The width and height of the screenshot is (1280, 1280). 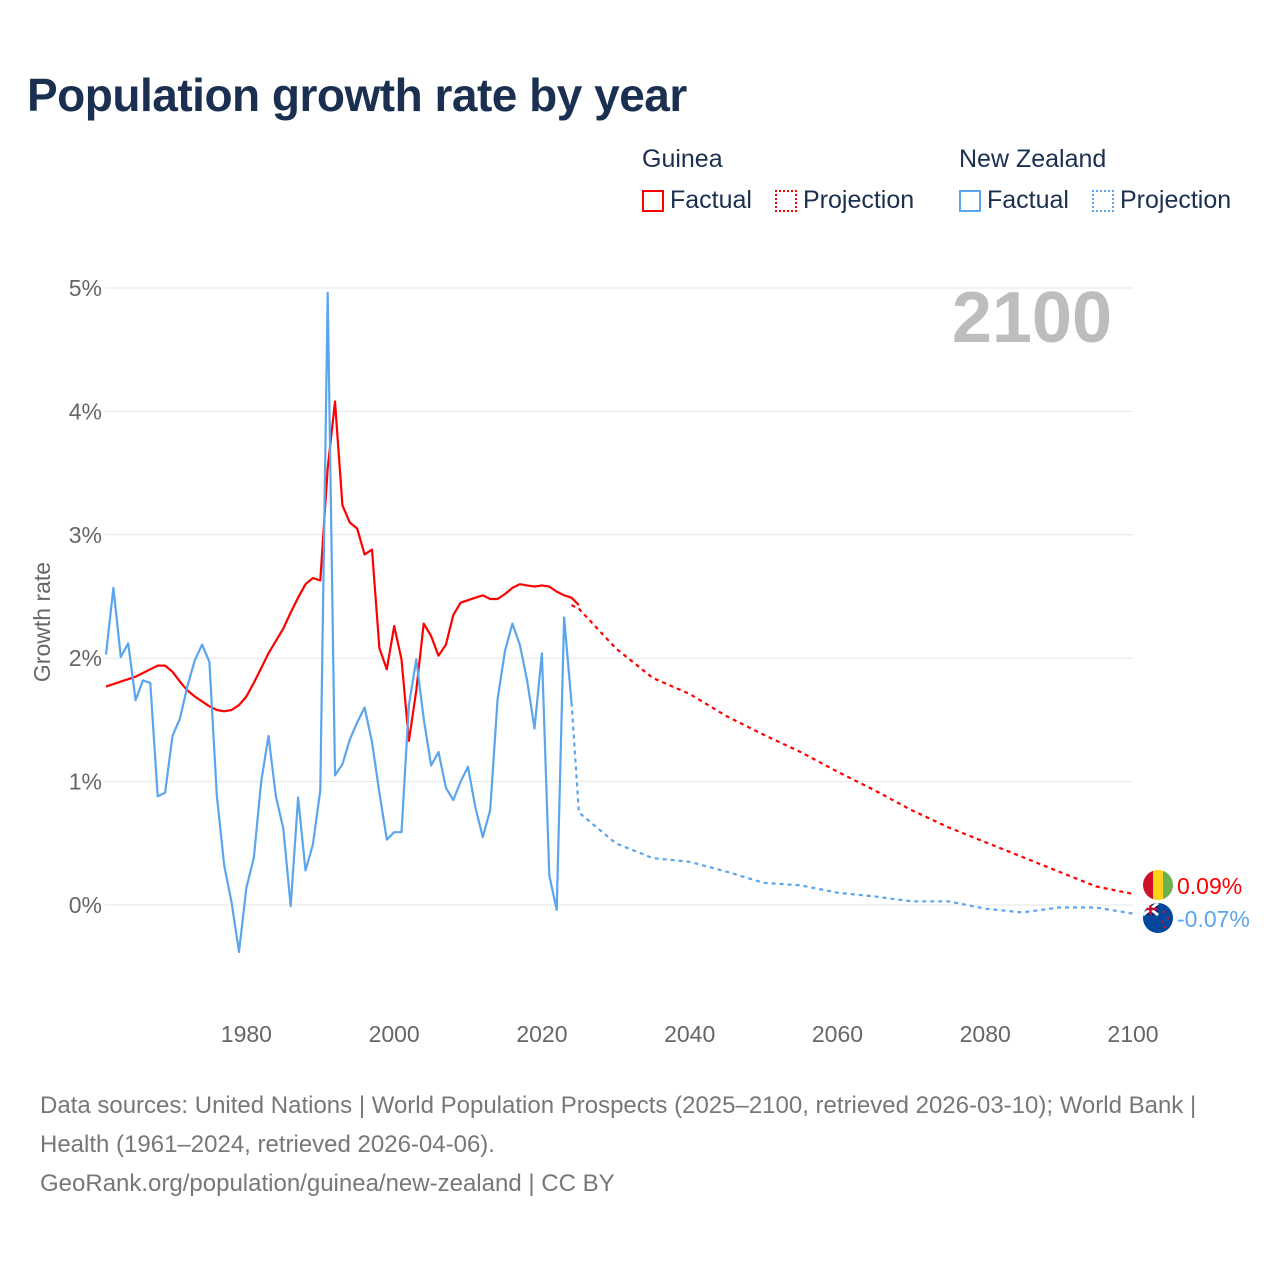 I want to click on legend-guinea-projection: Projection, so click(x=844, y=200).